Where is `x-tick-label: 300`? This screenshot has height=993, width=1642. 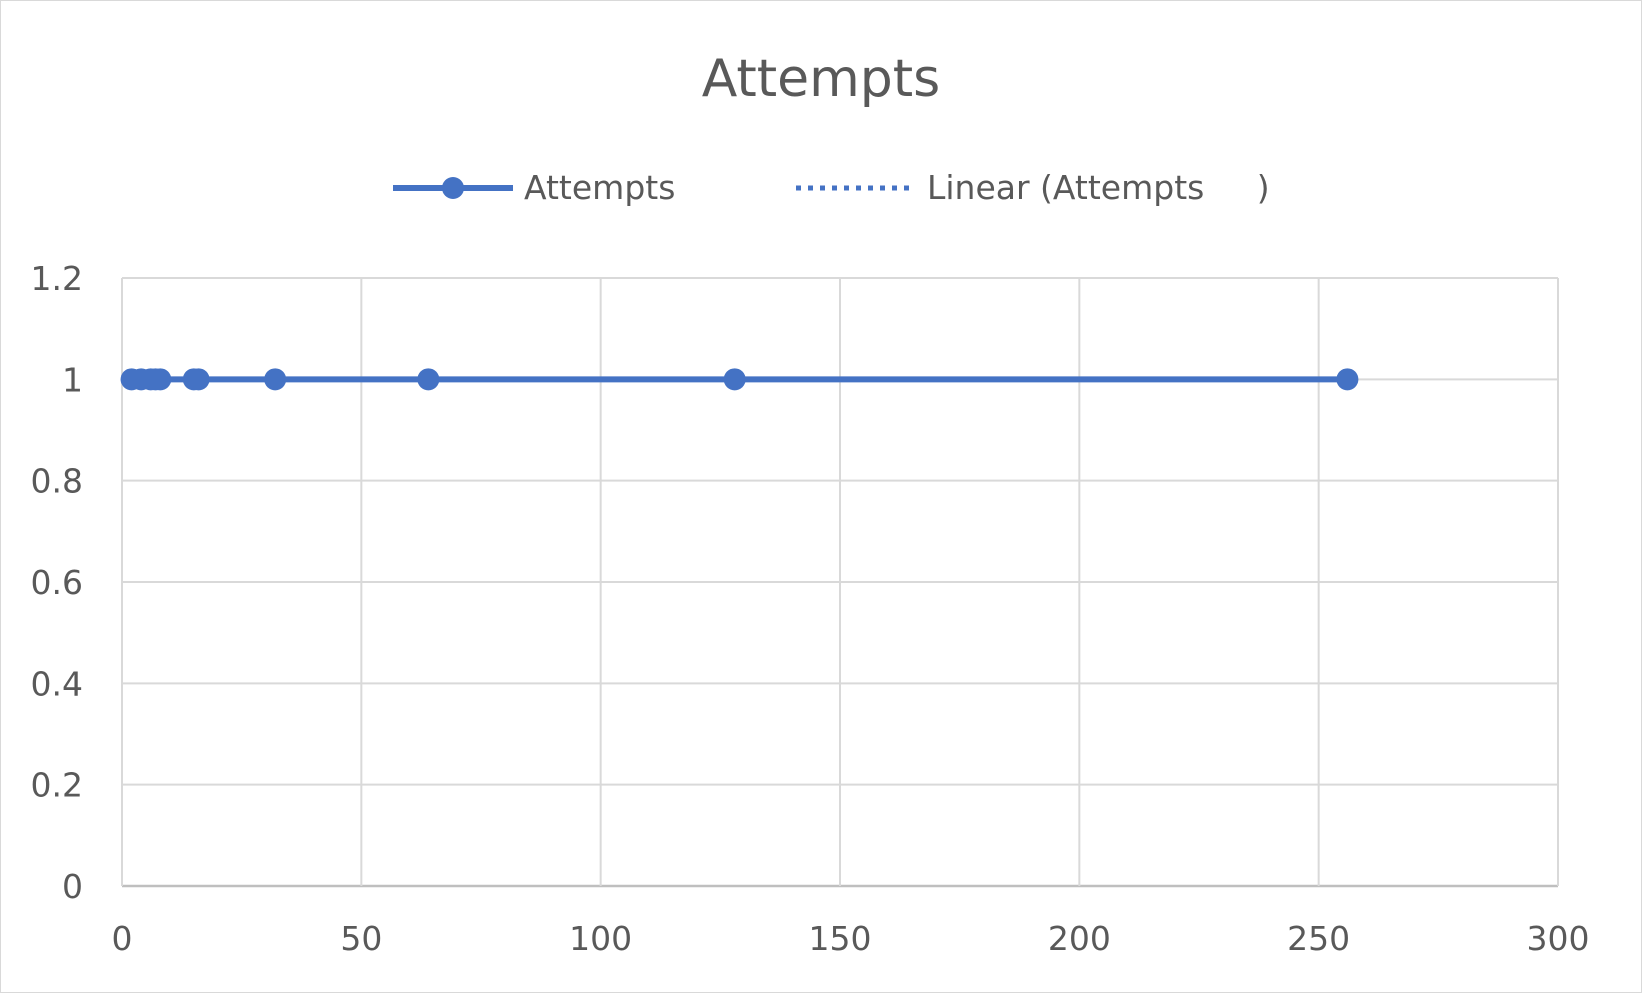 x-tick-label: 300 is located at coordinates (1558, 938).